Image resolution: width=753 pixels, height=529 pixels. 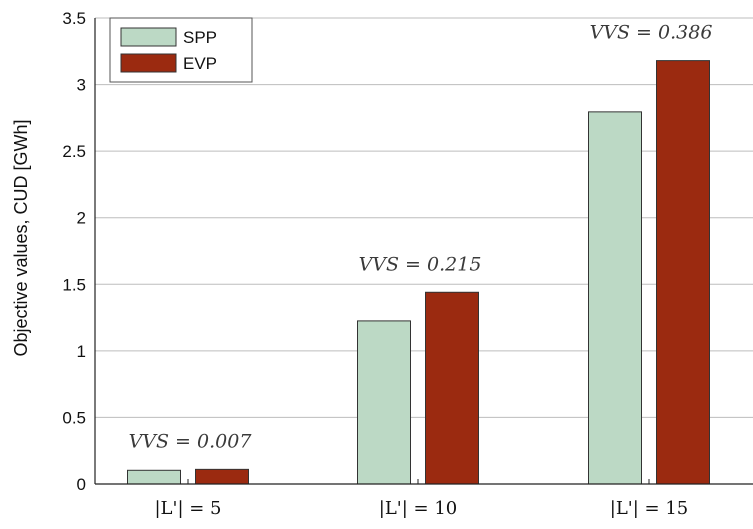 What do you see at coordinates (74, 151) in the screenshot?
I see `y-tick-label: 2.5` at bounding box center [74, 151].